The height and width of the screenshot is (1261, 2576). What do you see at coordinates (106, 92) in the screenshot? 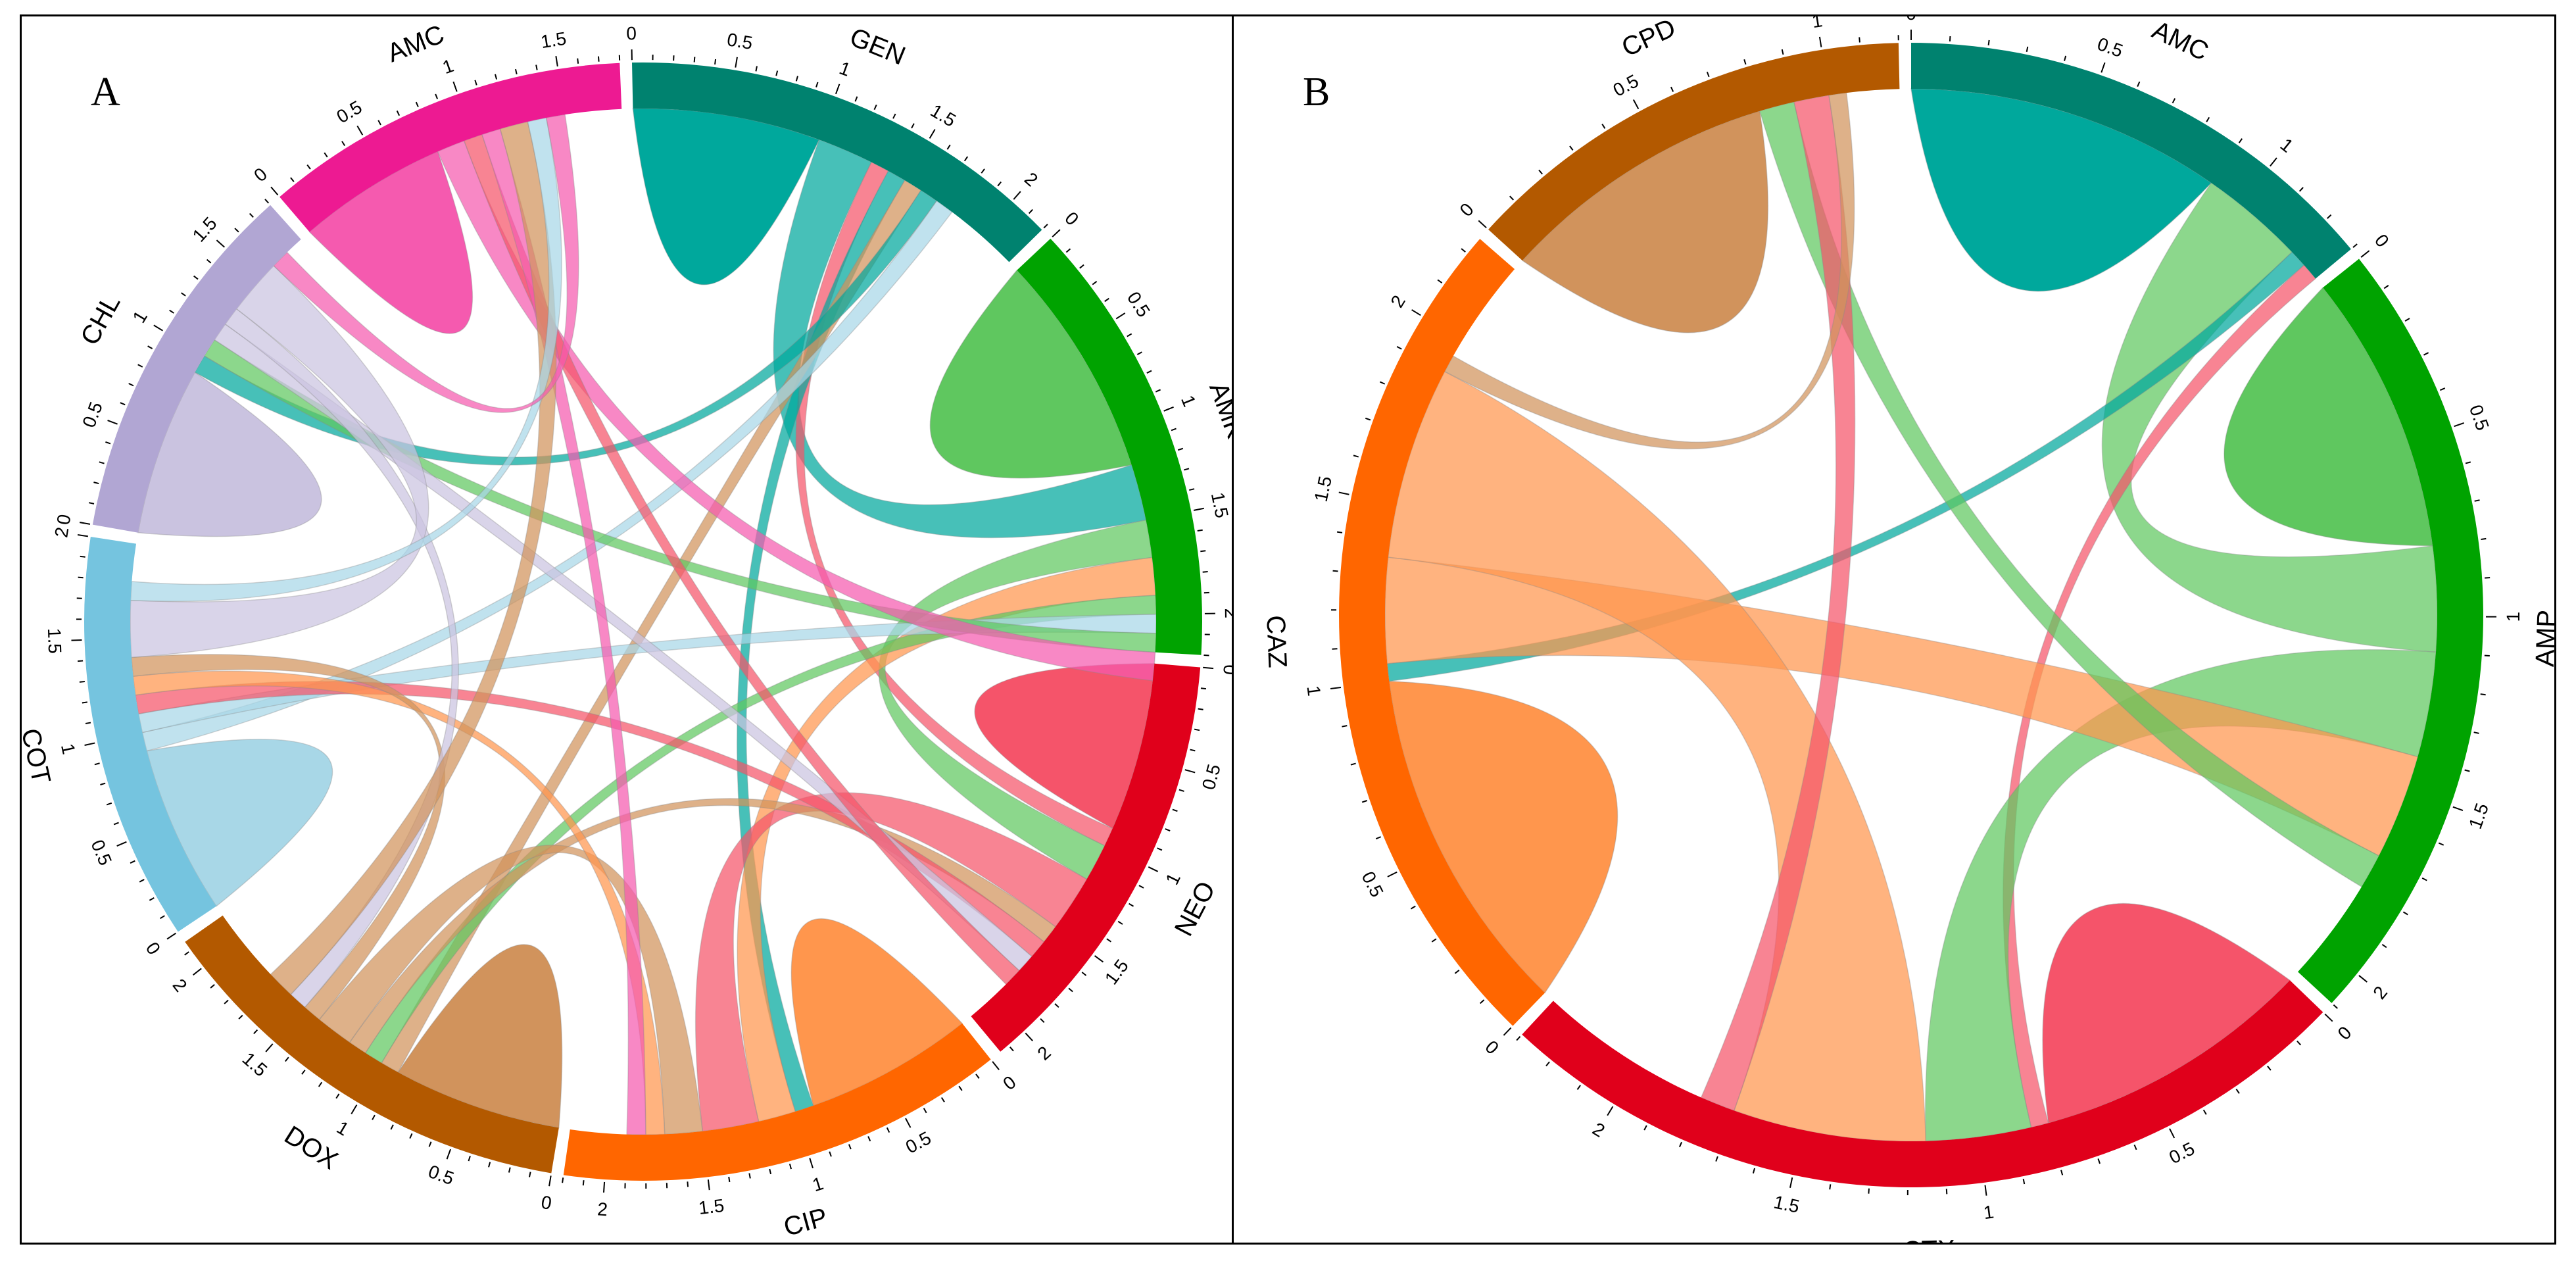
I see `panel-a-letter: A` at bounding box center [106, 92].